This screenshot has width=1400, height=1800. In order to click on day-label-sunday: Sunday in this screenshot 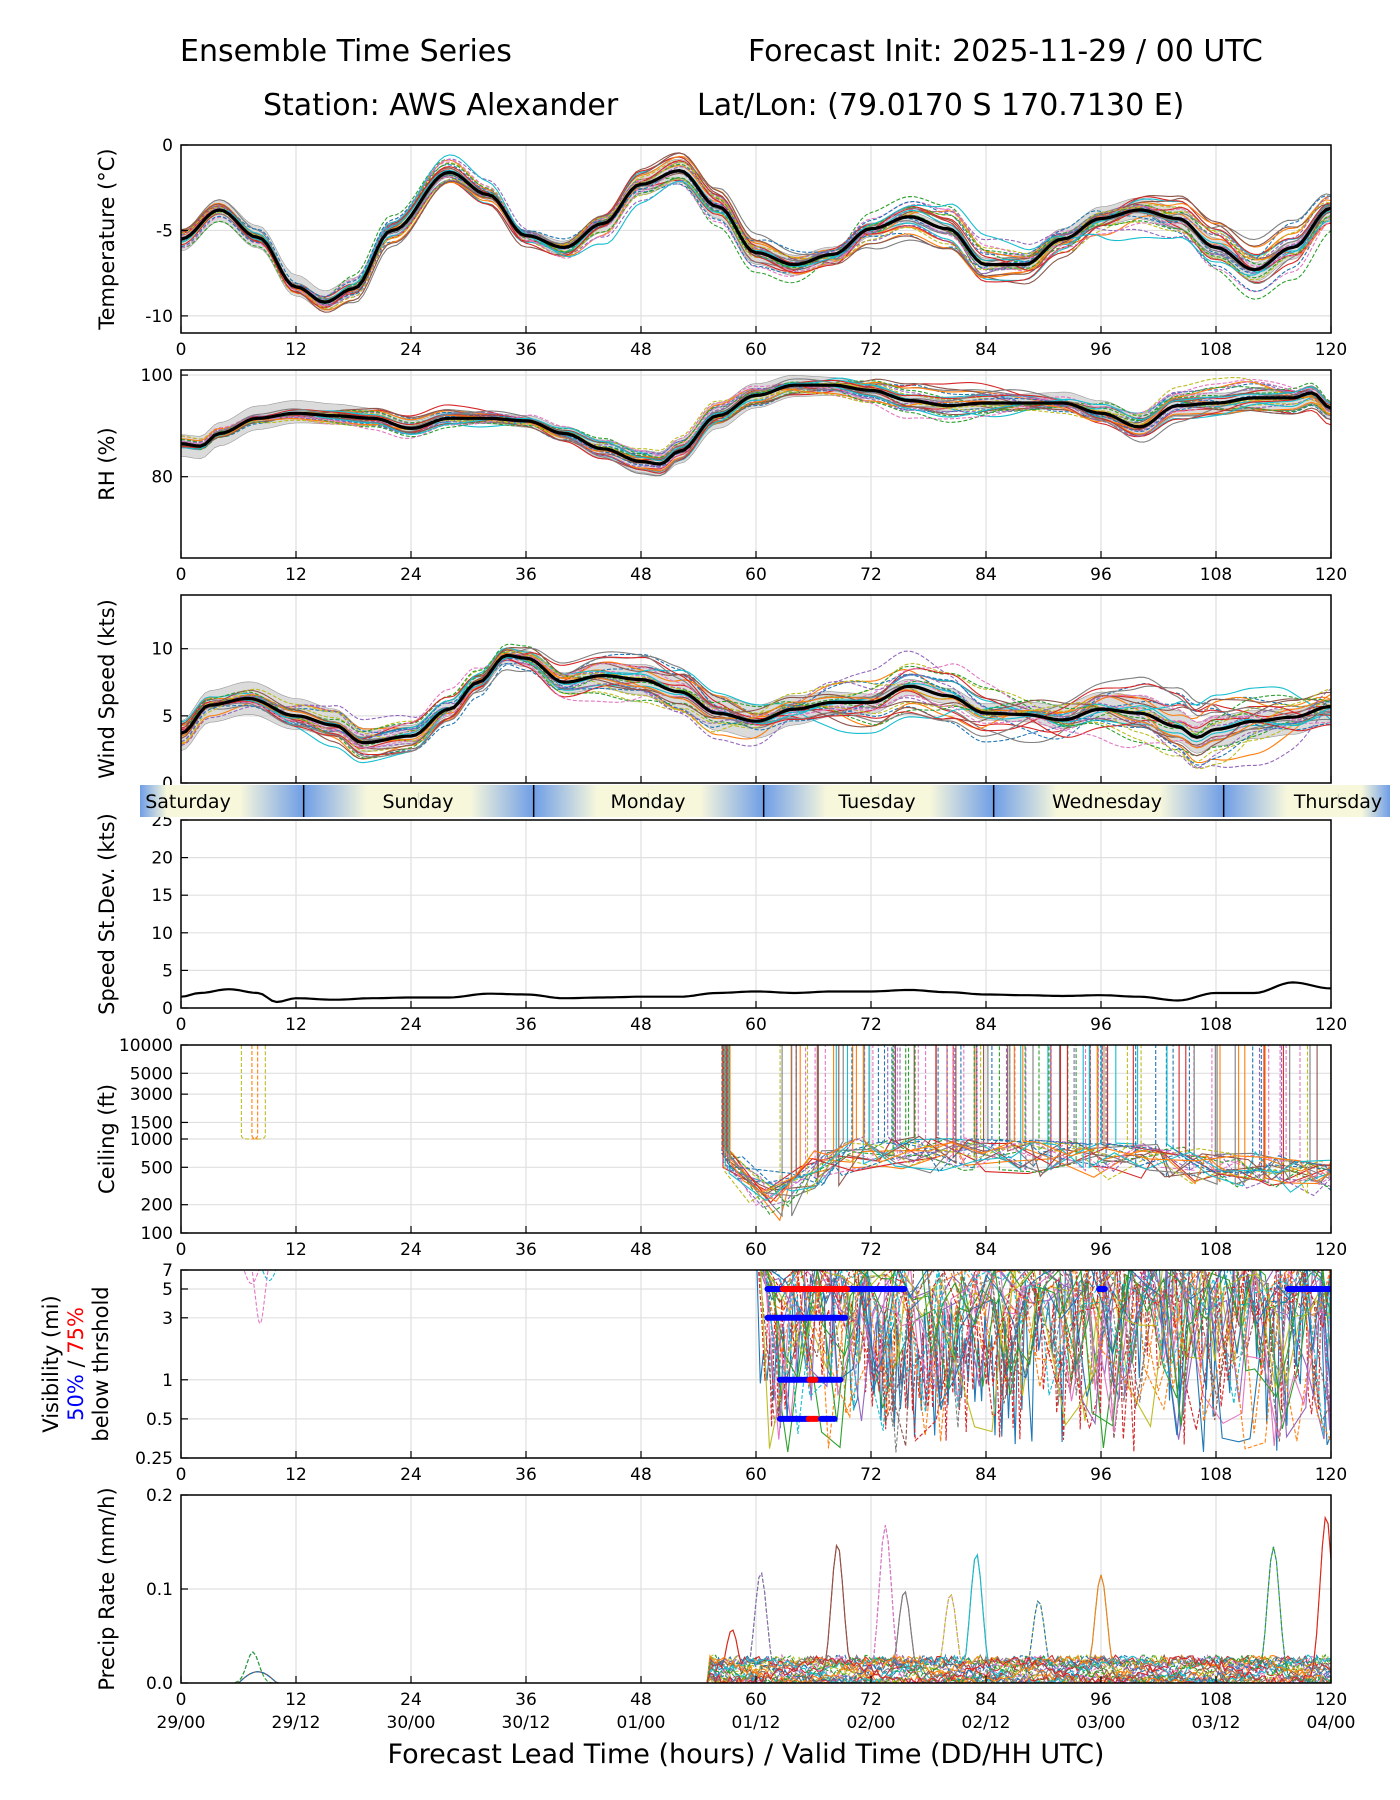, I will do `click(417, 802)`.